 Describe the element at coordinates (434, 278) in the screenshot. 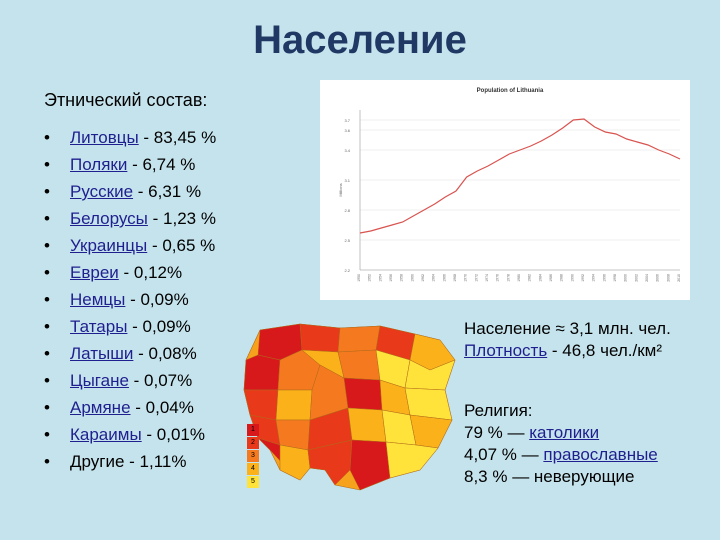

I see `chart-xtick-label: 1964` at that location.